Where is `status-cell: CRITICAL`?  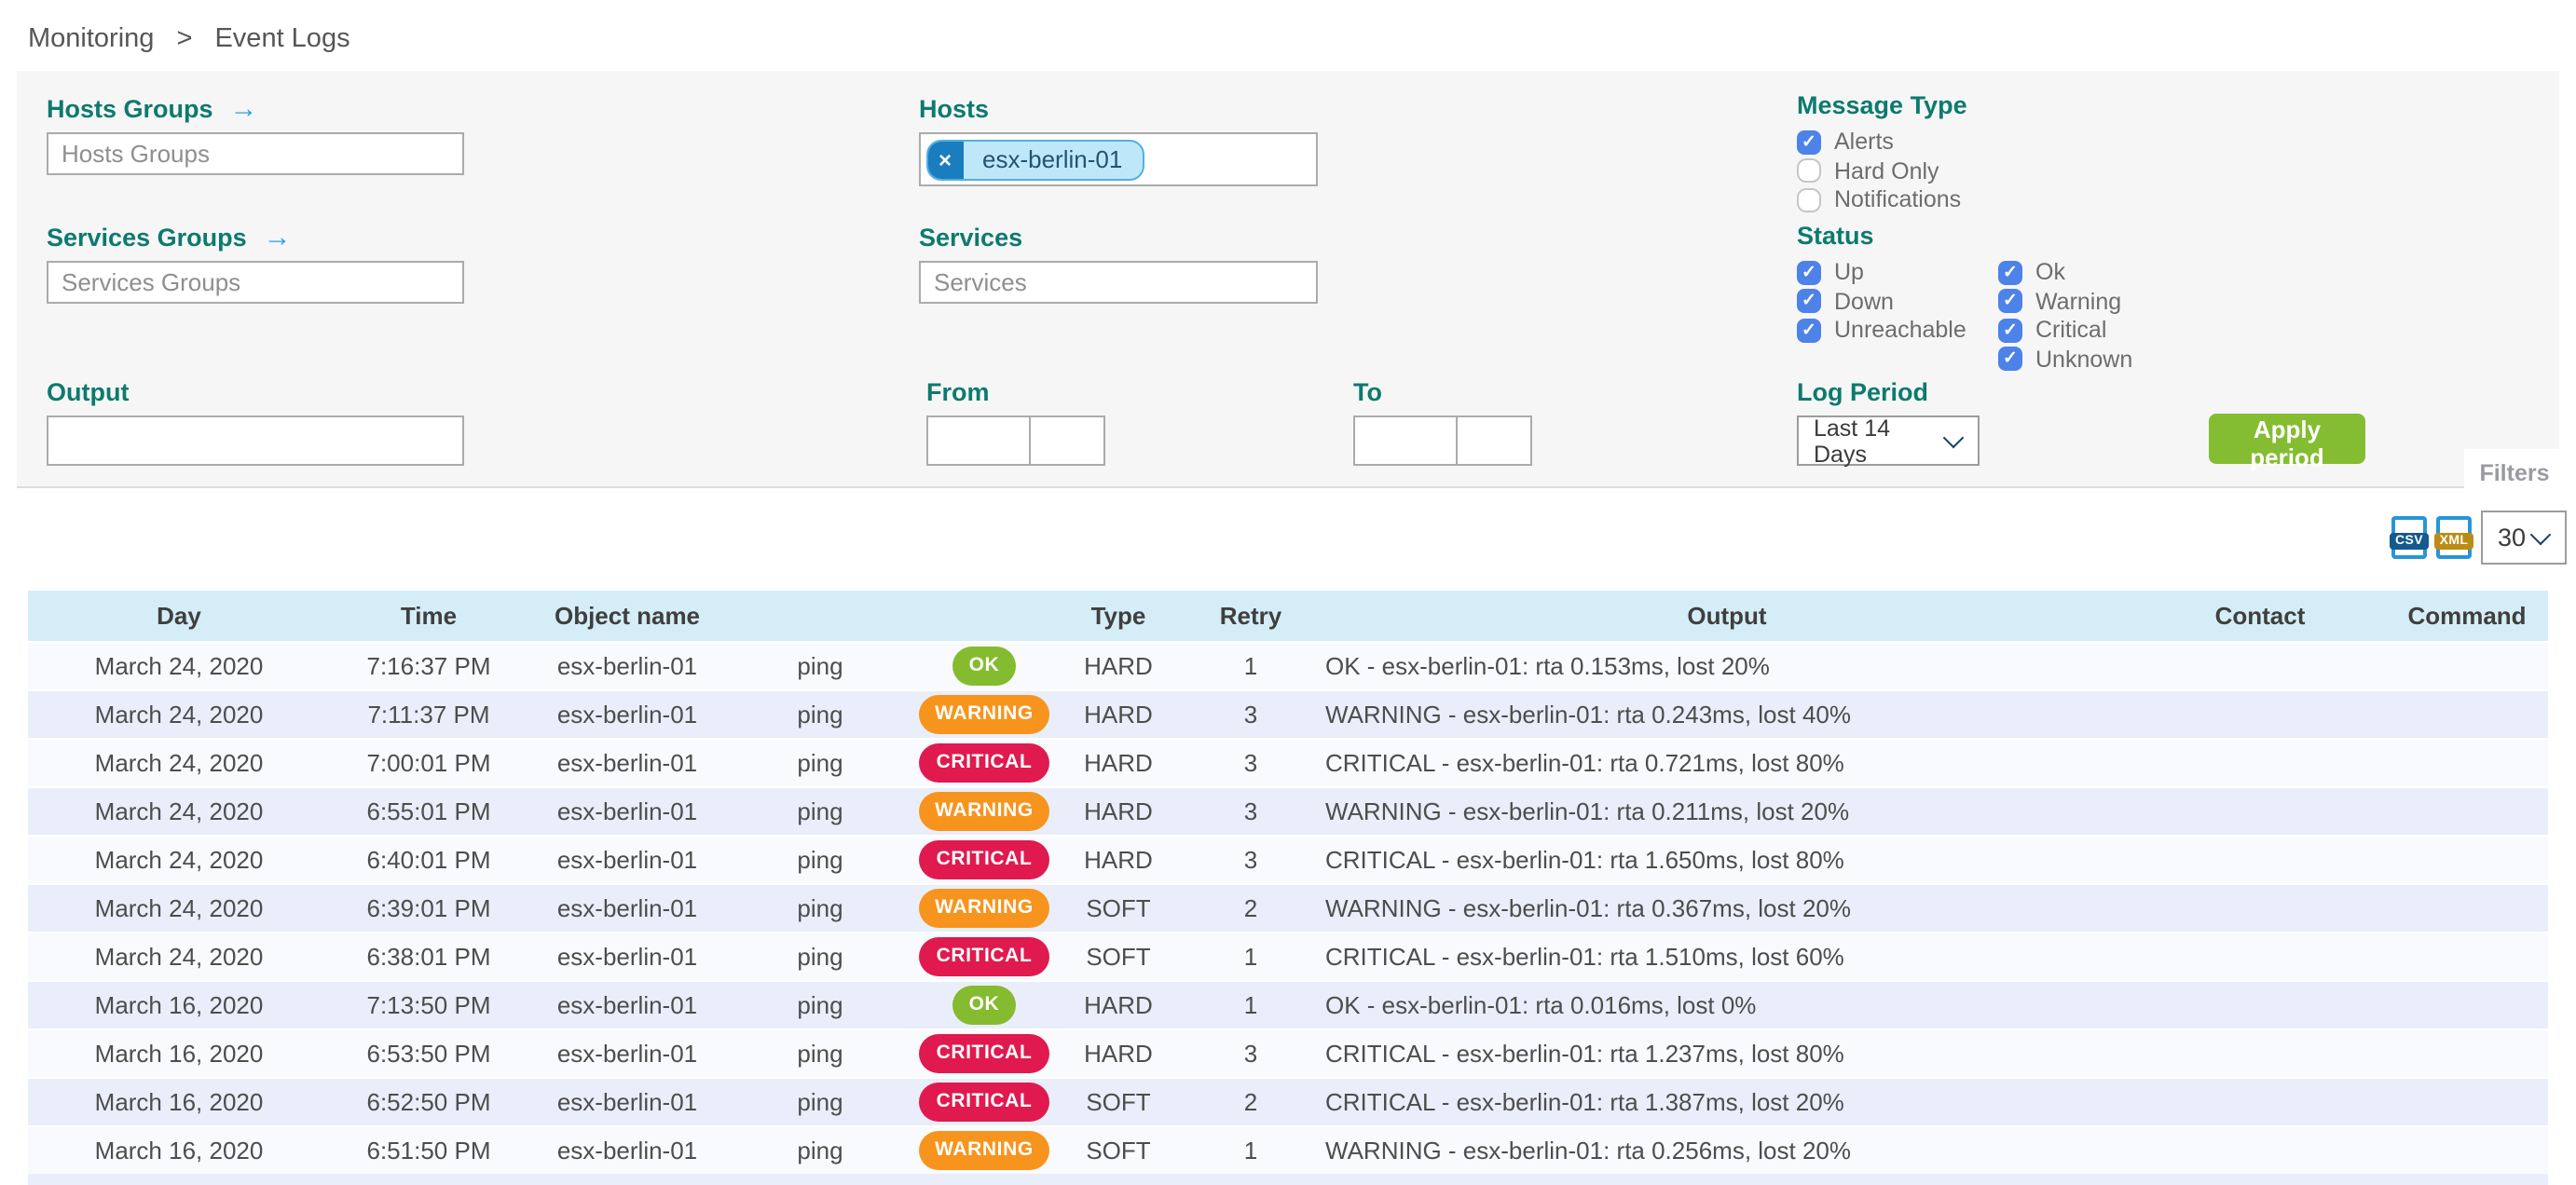 status-cell: CRITICAL is located at coordinates (984, 1102).